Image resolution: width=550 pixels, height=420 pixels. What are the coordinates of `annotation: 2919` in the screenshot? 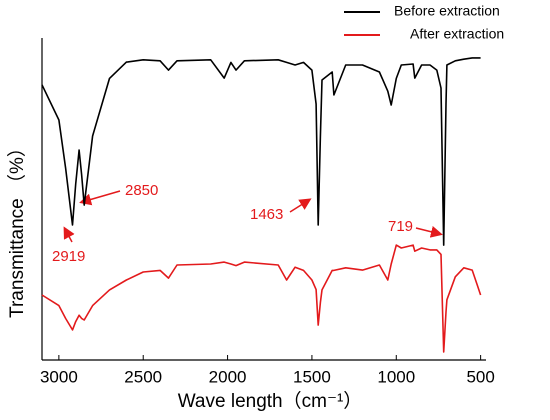 It's located at (68, 256).